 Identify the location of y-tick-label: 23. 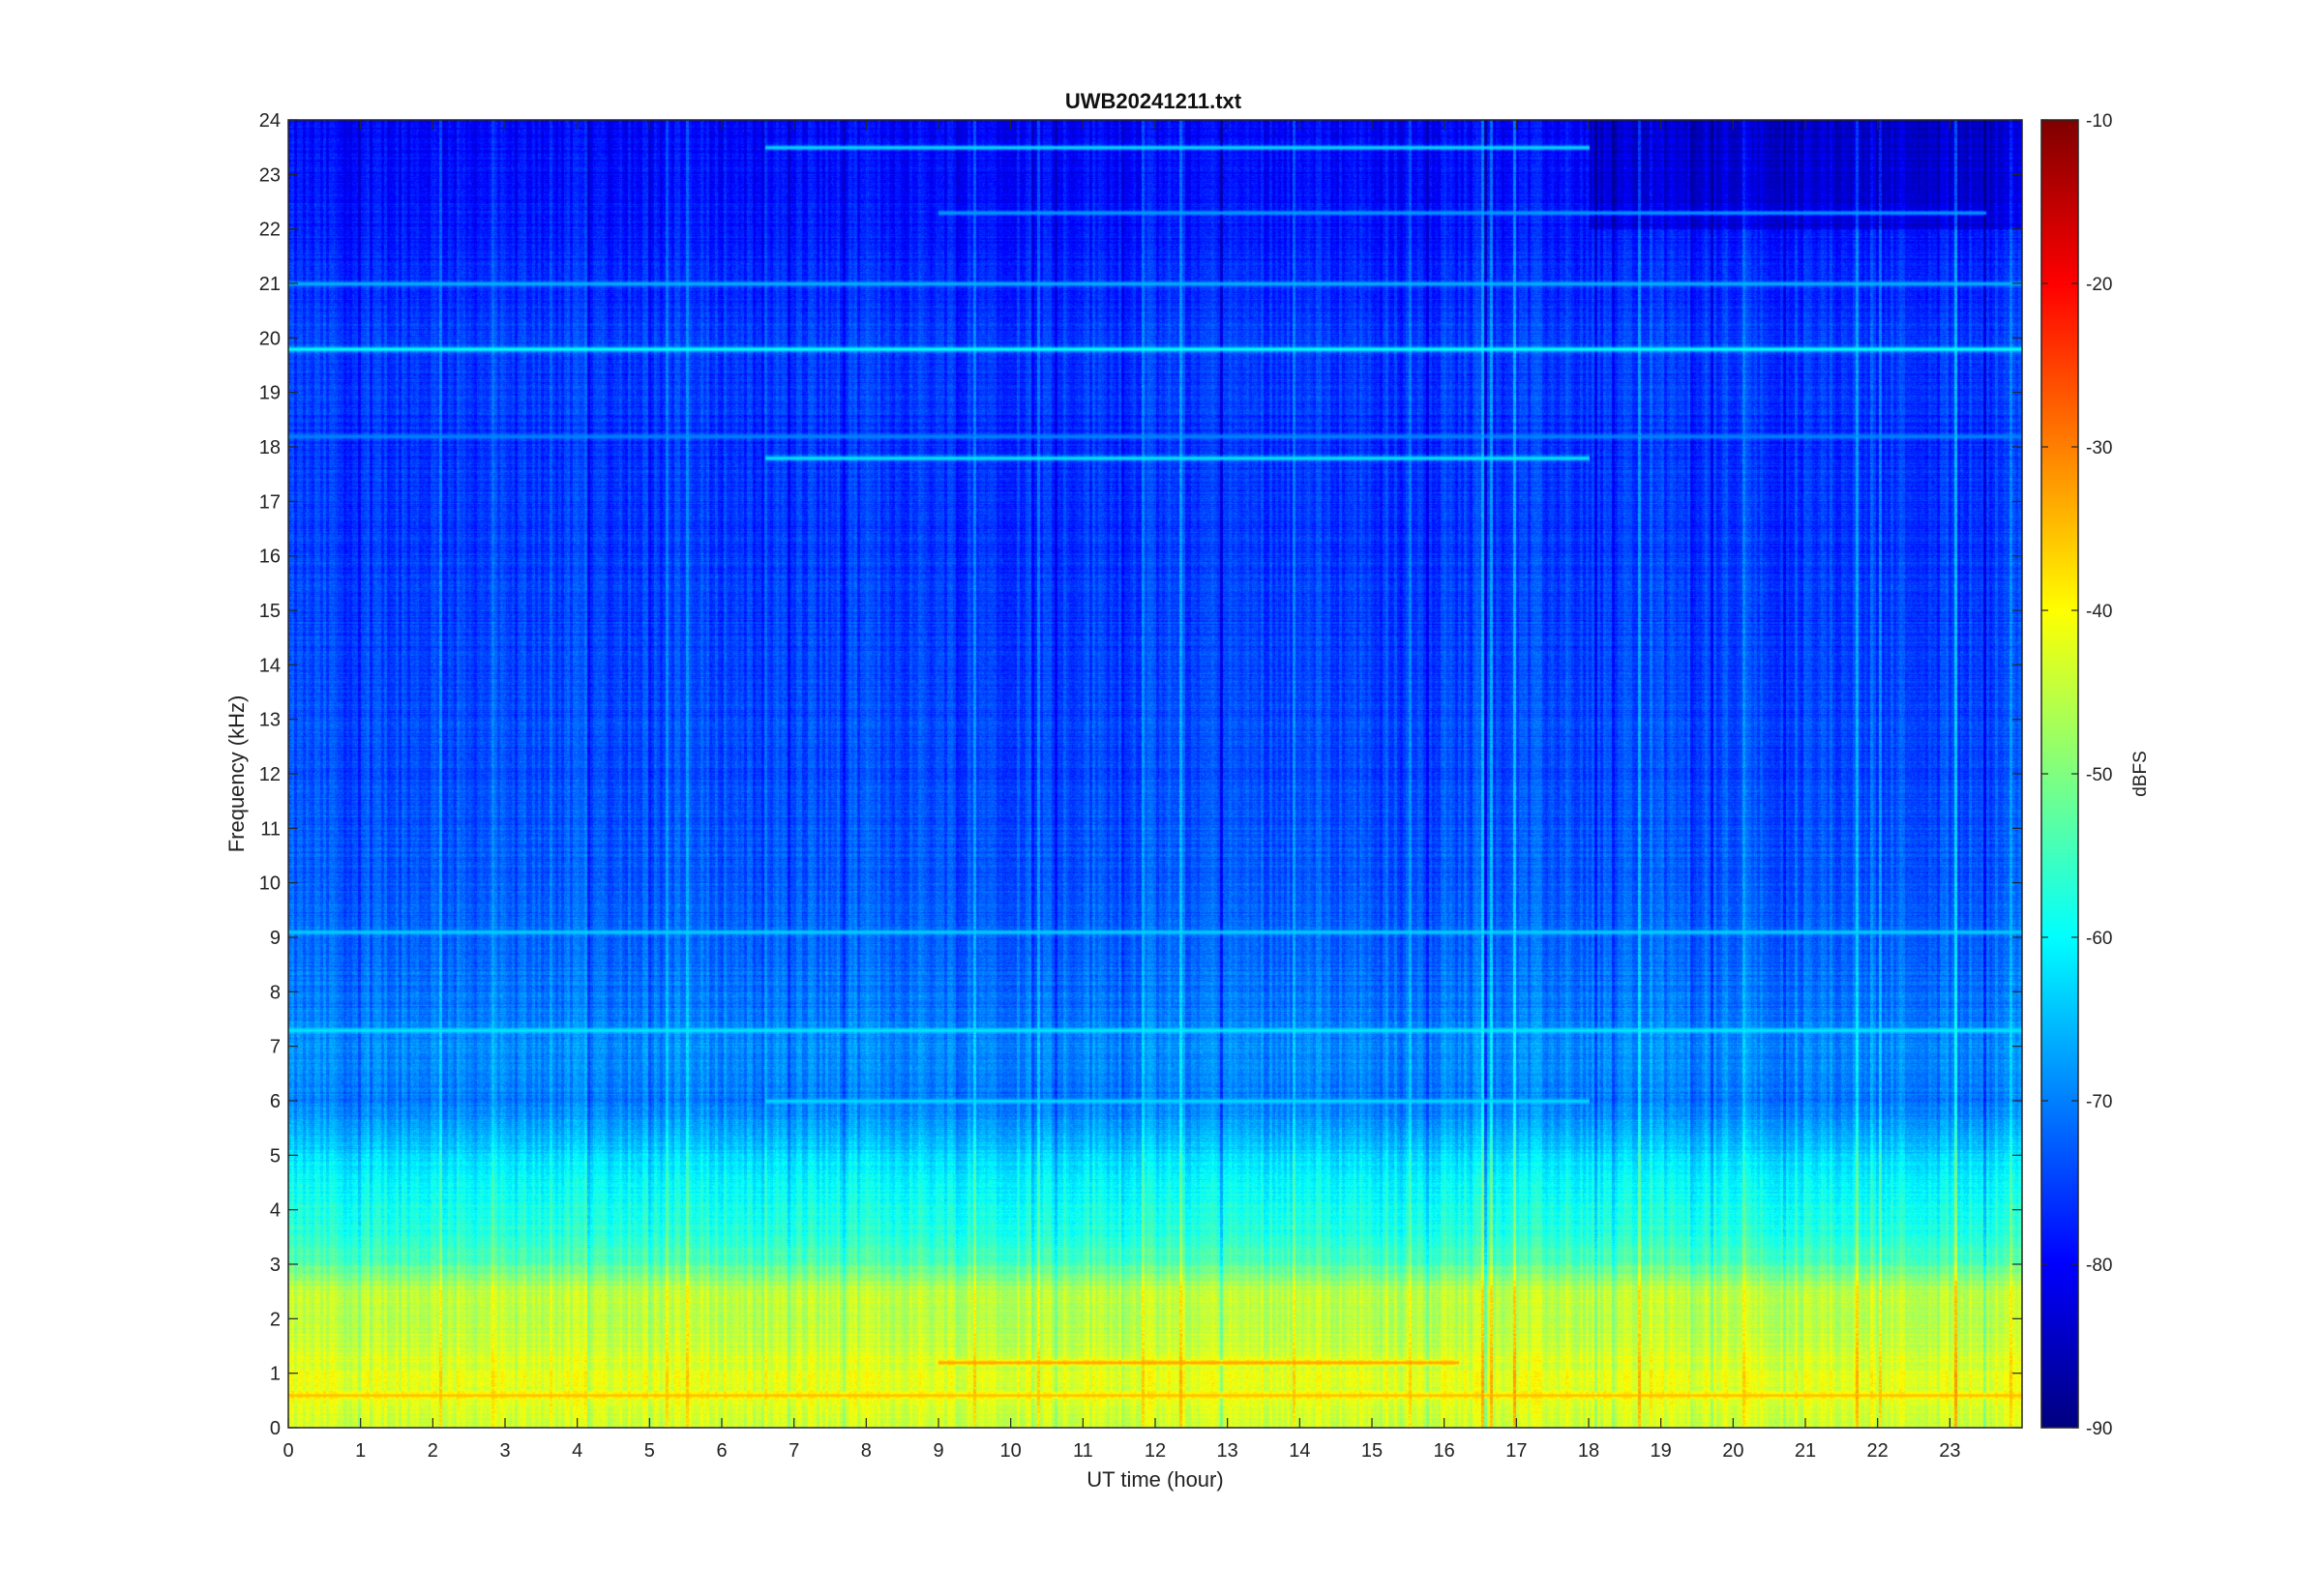
(270, 175).